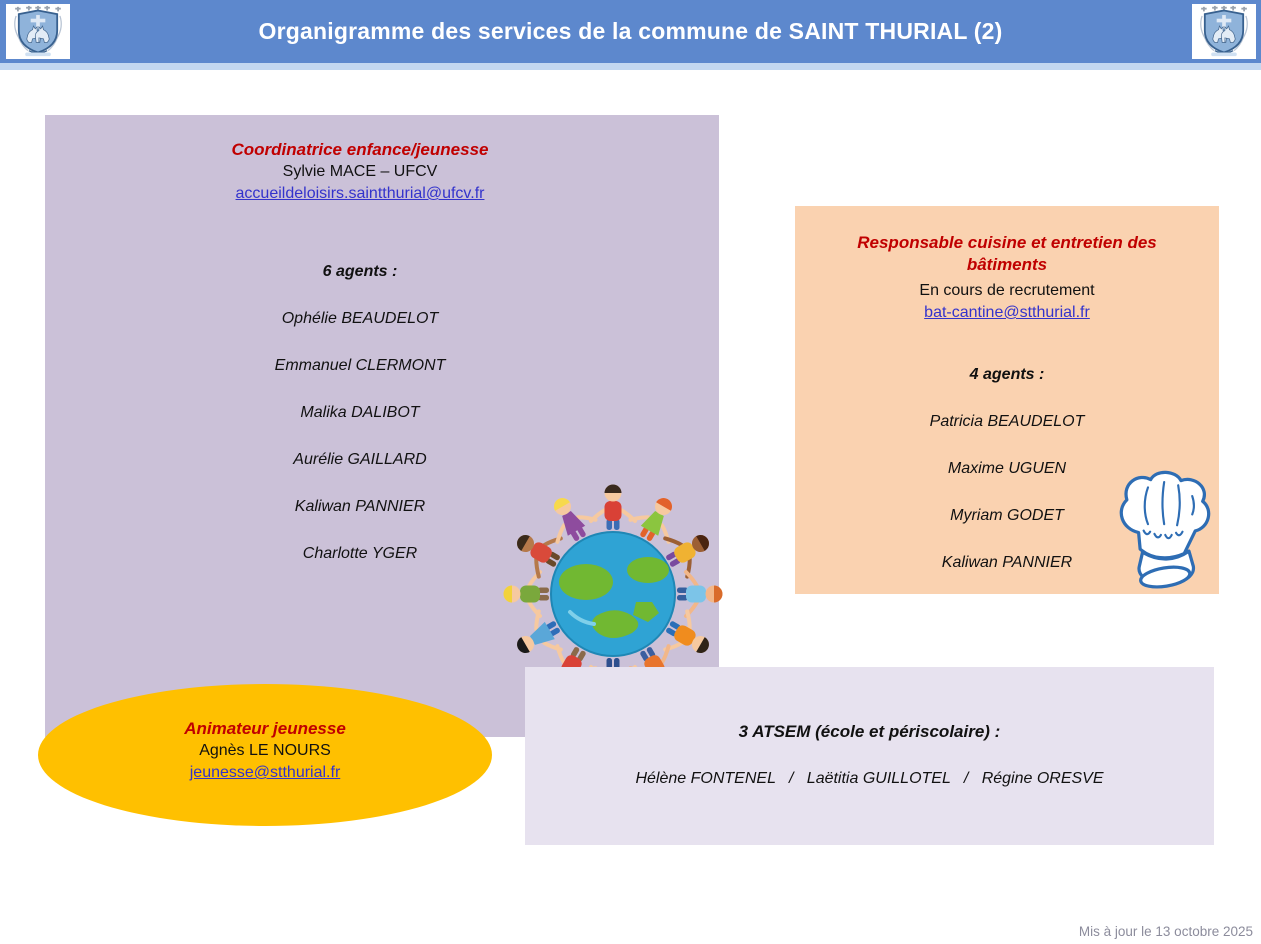 This screenshot has height=944, width=1261. What do you see at coordinates (360, 459) in the screenshot?
I see `agent-name: Aurélie GAILLARD` at bounding box center [360, 459].